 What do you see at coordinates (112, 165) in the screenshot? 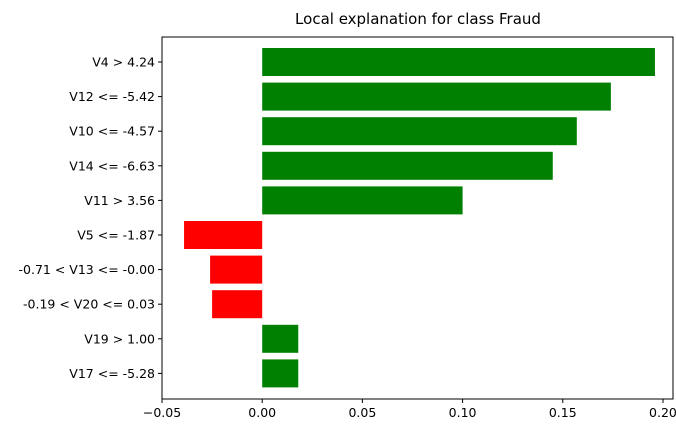
I see `y-tick-label-3: V14 <= -6.63` at bounding box center [112, 165].